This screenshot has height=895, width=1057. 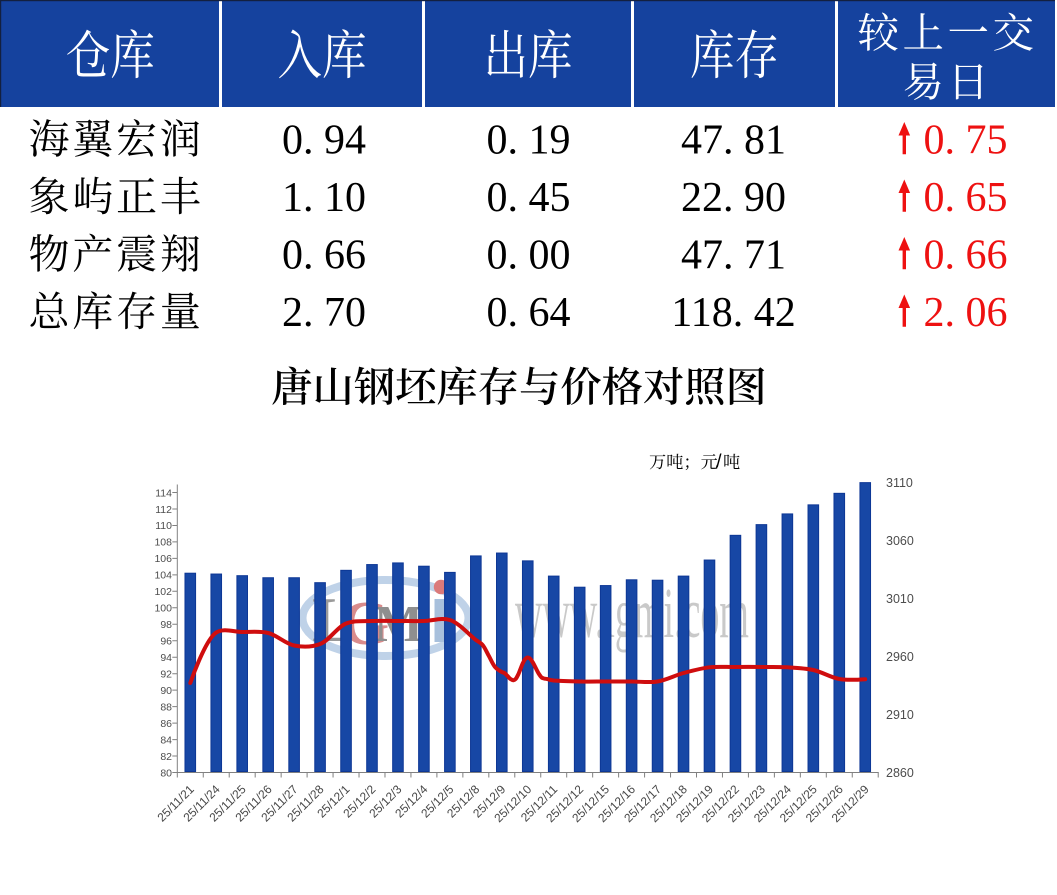 I want to click on svg-text: 47. 81, so click(x=733, y=141).